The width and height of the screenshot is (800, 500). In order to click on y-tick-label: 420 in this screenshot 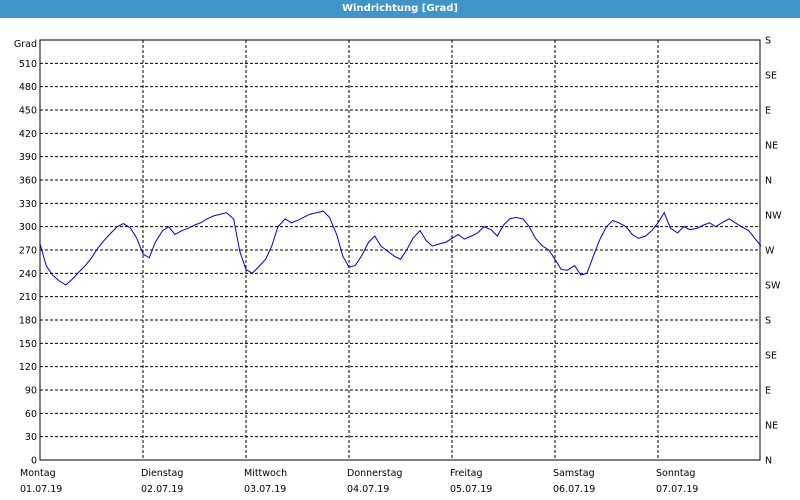, I will do `click(28, 134)`.